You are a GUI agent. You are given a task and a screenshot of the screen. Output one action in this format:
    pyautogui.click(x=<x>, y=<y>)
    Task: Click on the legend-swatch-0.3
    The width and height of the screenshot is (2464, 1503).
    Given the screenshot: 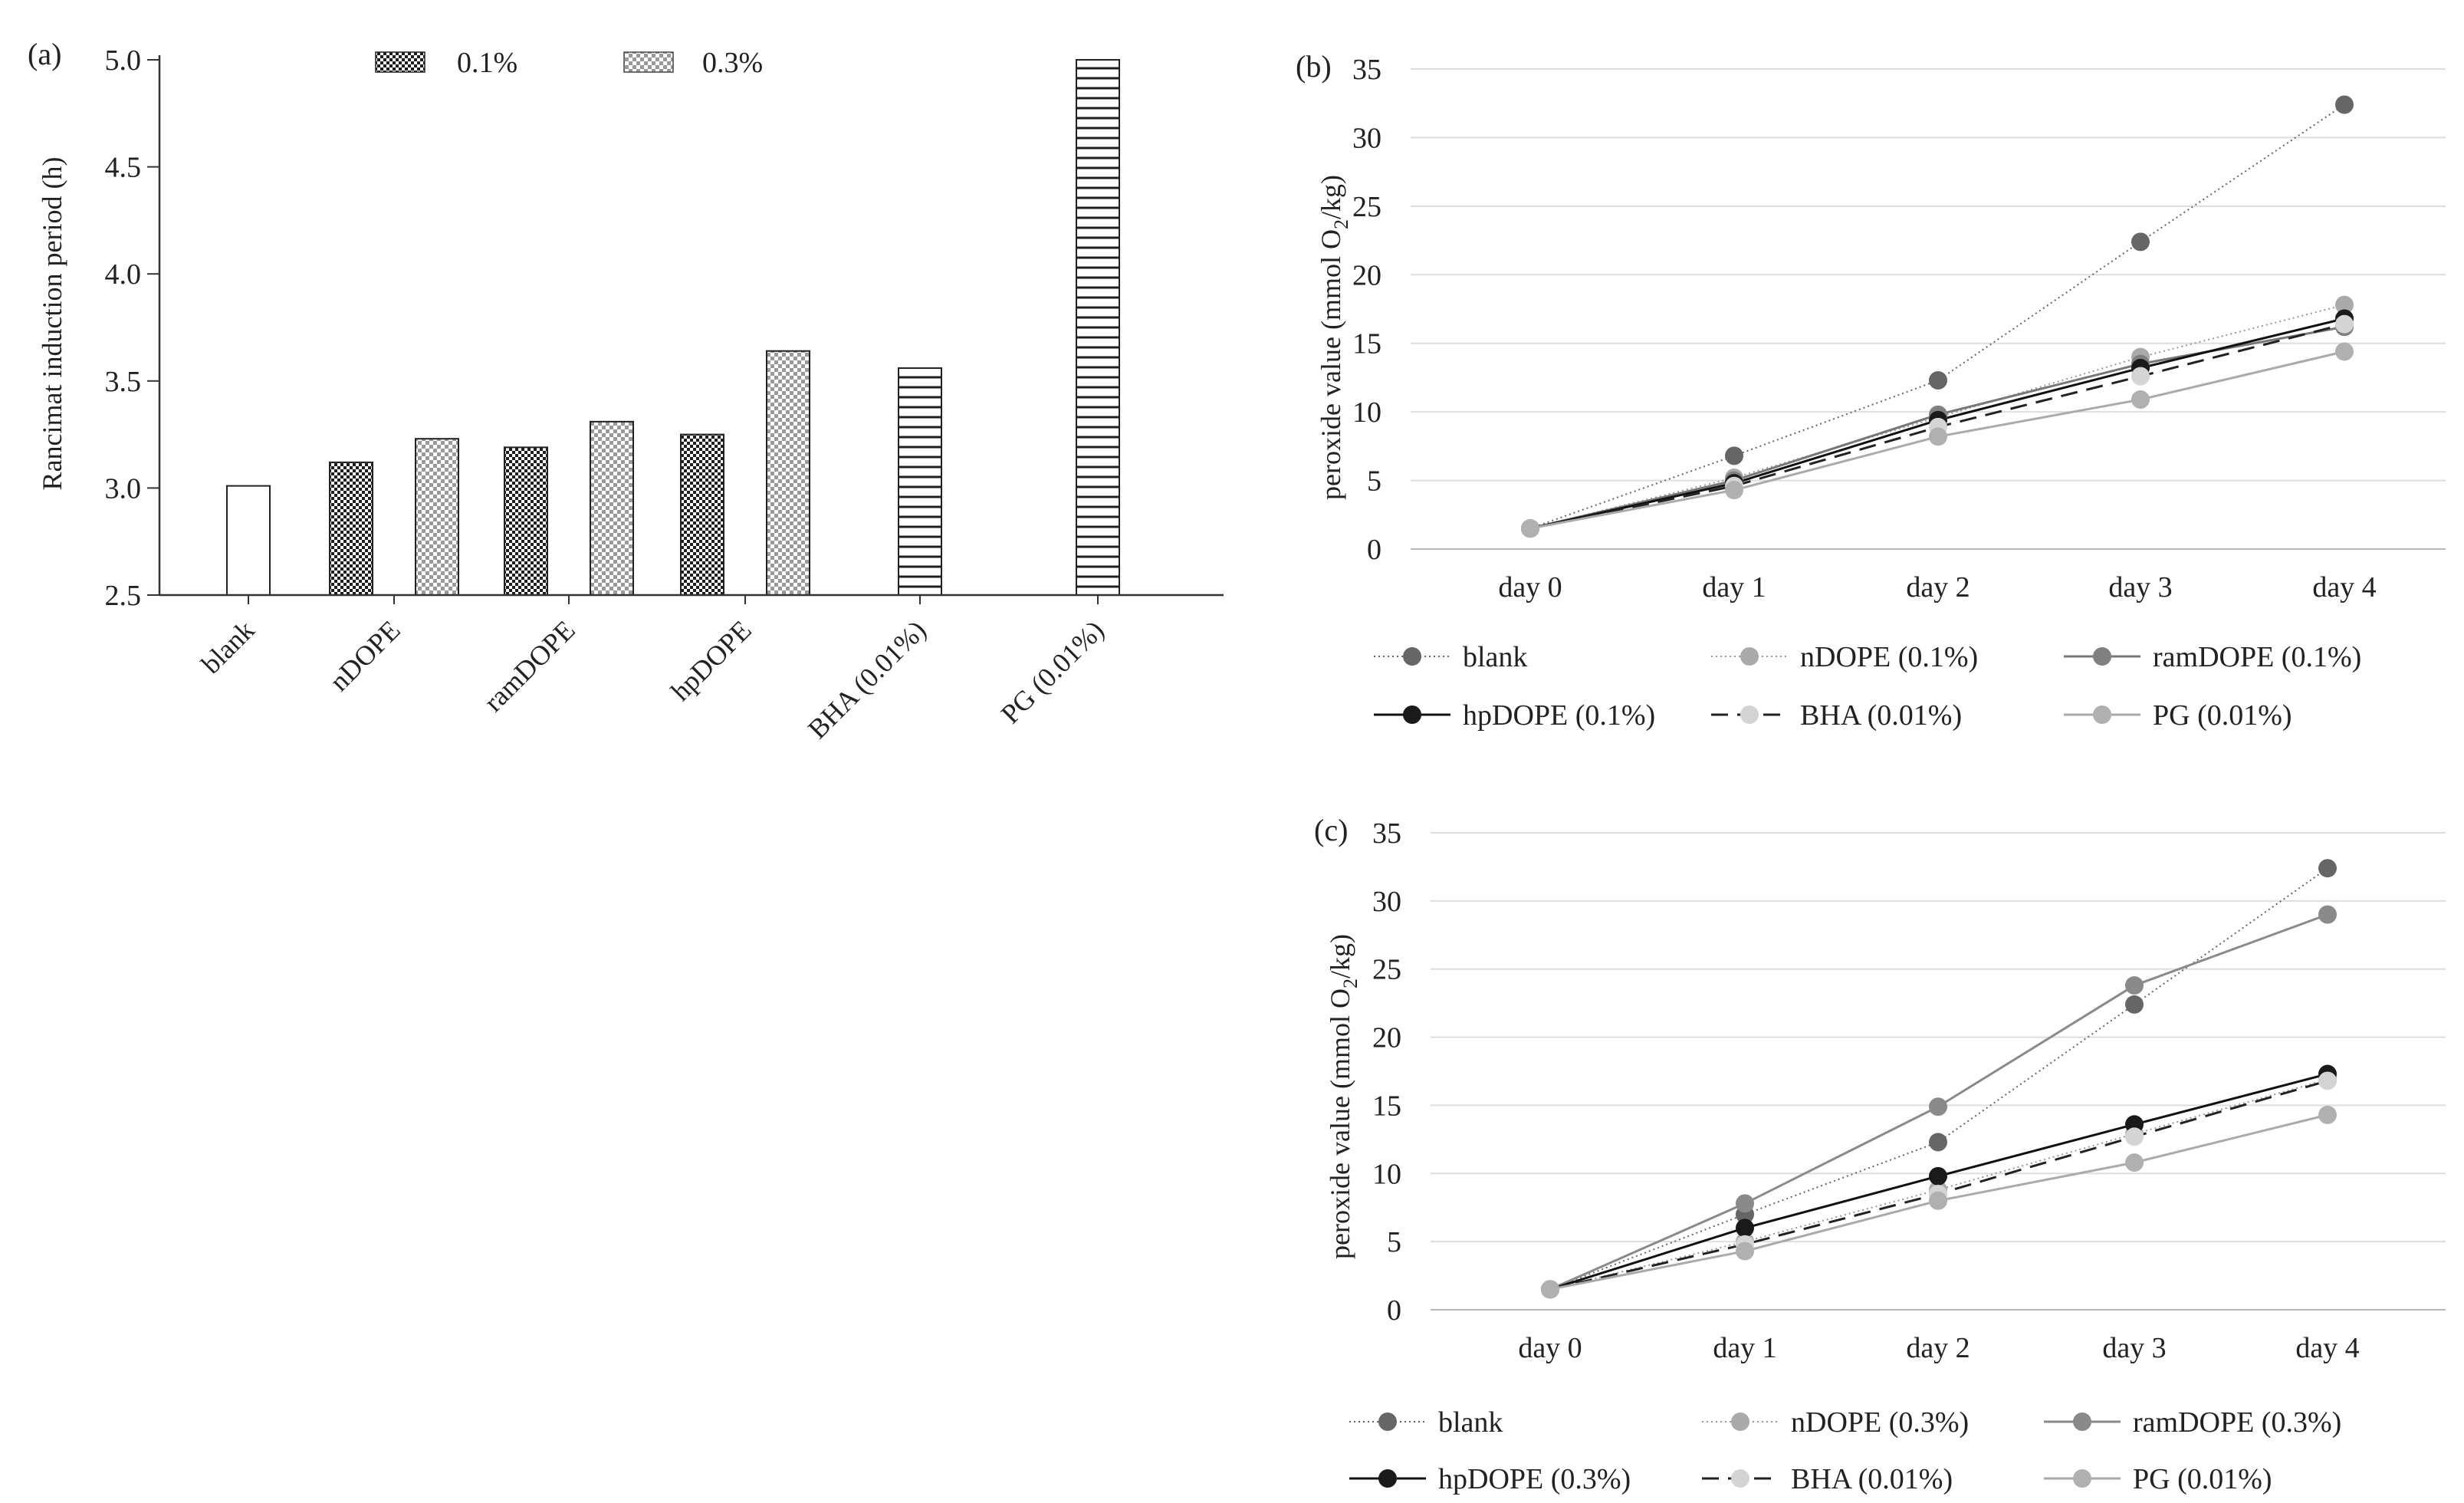 What is the action you would take?
    pyautogui.click(x=648, y=62)
    